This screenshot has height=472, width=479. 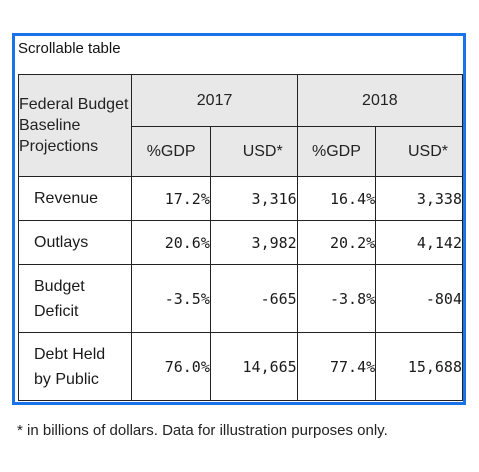 What do you see at coordinates (171, 242) in the screenshot?
I see `table-cell: 20.6%` at bounding box center [171, 242].